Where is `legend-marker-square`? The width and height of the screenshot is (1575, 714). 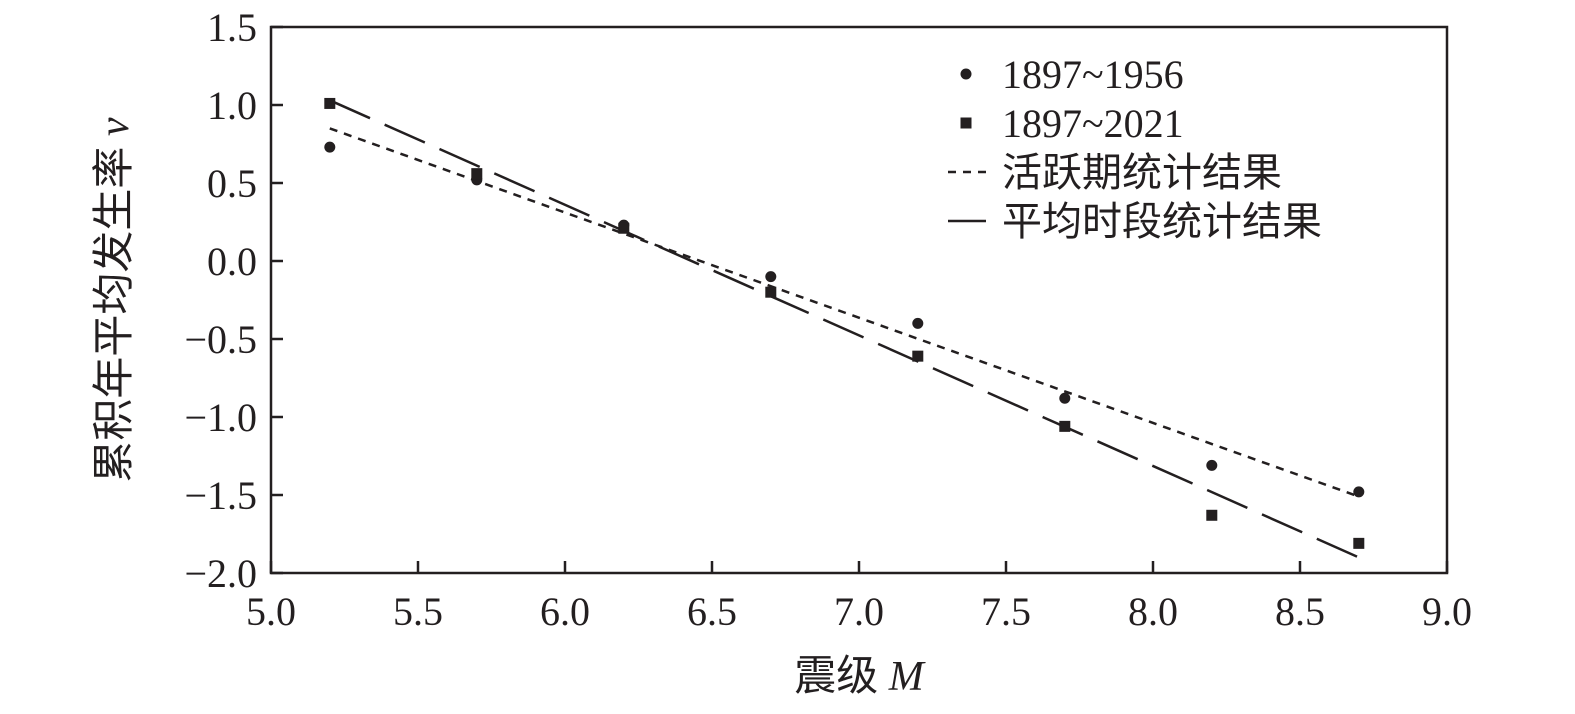 legend-marker-square is located at coordinates (966, 123).